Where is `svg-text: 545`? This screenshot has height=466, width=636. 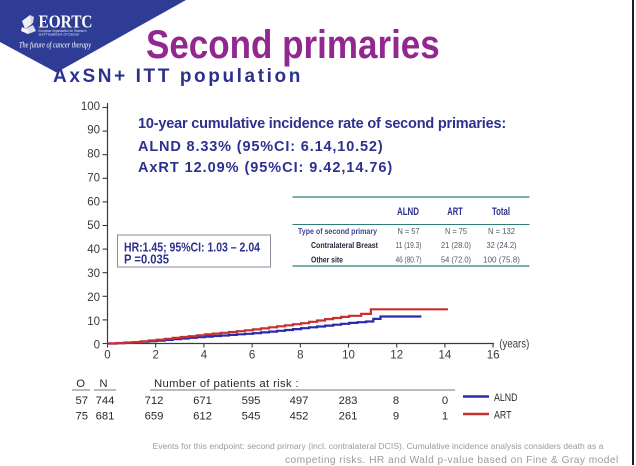 svg-text: 545 is located at coordinates (251, 417).